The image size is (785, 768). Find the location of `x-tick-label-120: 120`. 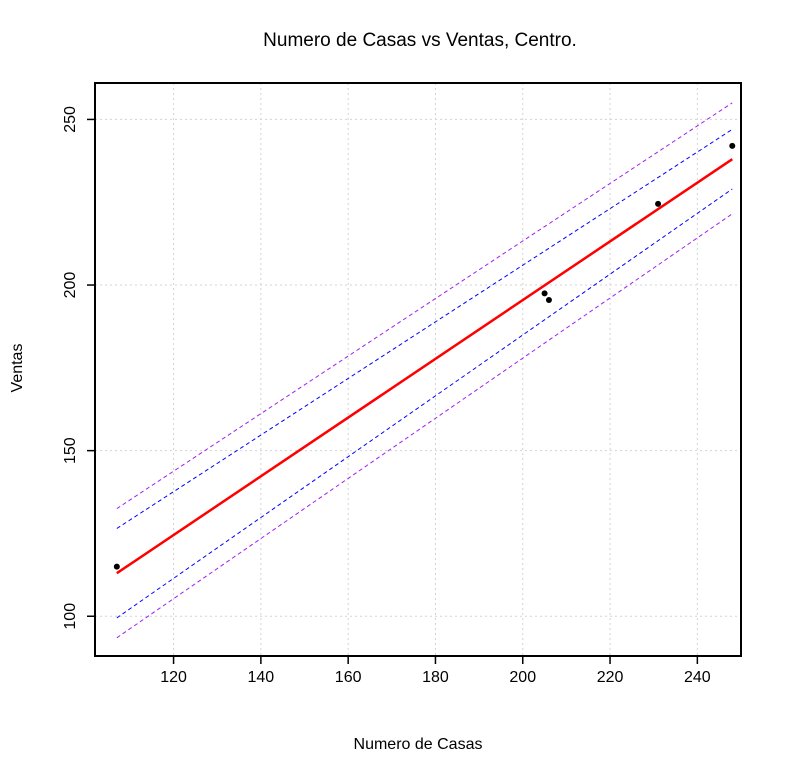

x-tick-label-120: 120 is located at coordinates (173, 677).